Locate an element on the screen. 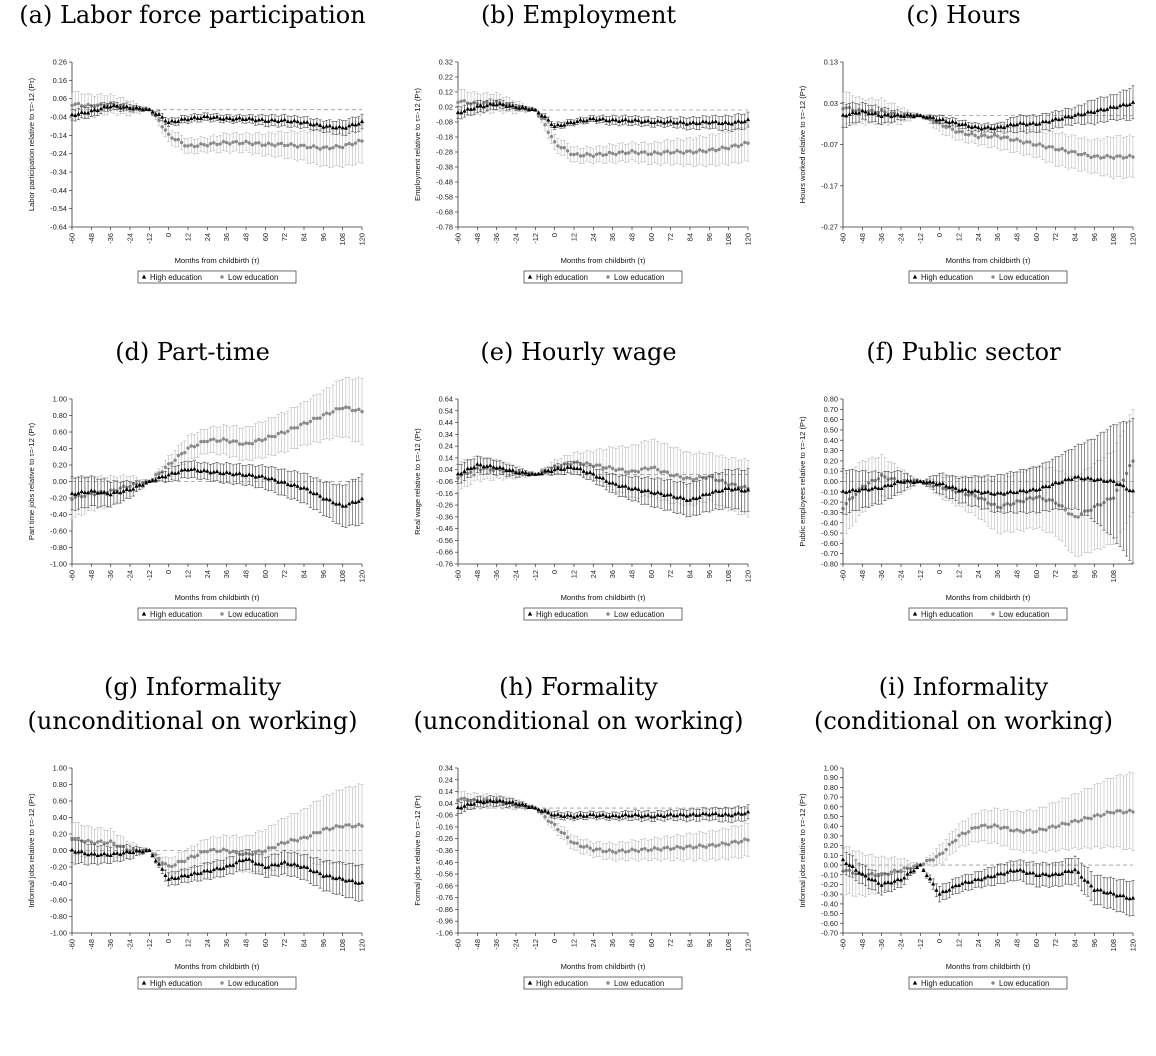  x-tick-label: 108 is located at coordinates (728, 576).